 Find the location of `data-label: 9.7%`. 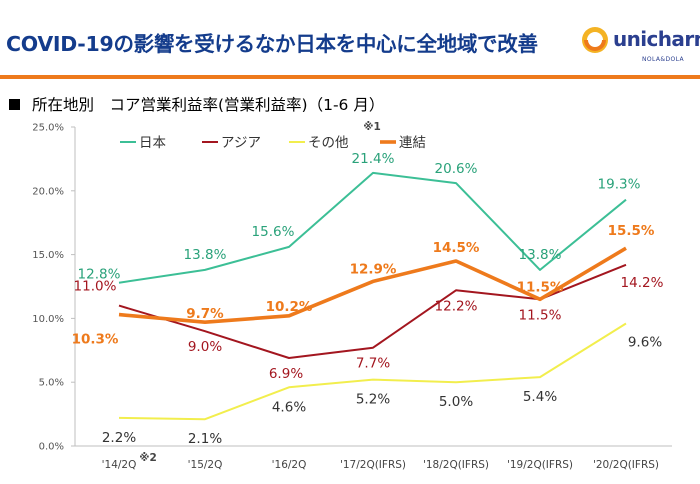

data-label: 9.7% is located at coordinates (205, 314).